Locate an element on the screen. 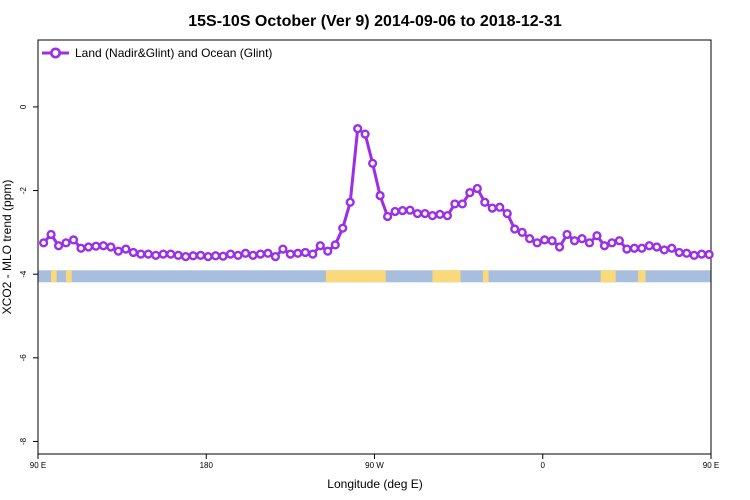 This screenshot has width=750, height=500. x-tick-label: 180 is located at coordinates (207, 465).